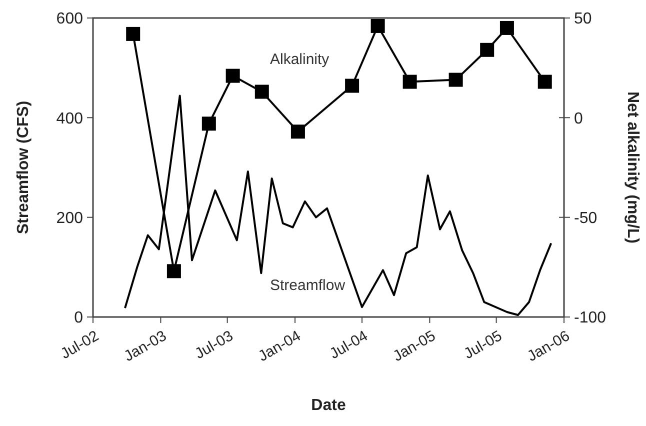 Image resolution: width=646 pixels, height=426 pixels. I want to click on y-tick-label: 600, so click(70, 19).